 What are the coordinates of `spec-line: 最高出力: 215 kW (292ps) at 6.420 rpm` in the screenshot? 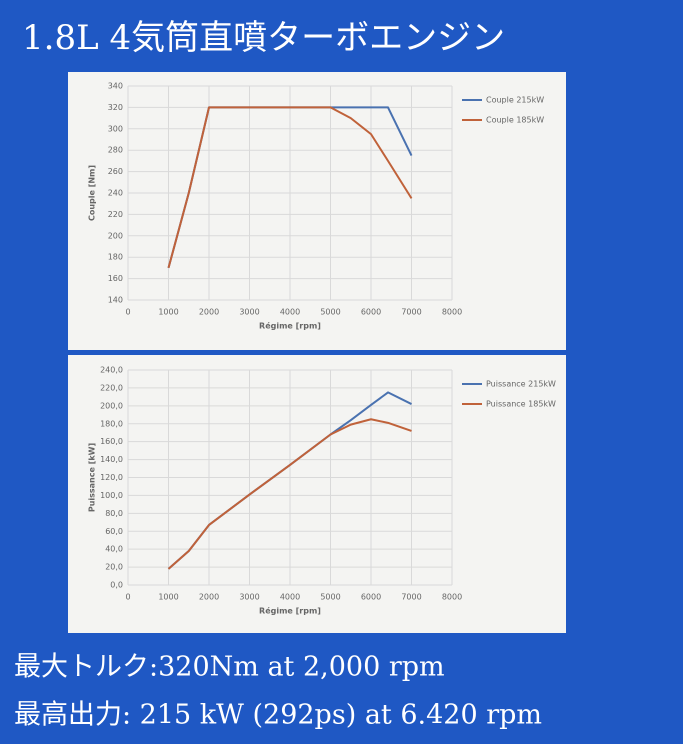 It's located at (278, 715).